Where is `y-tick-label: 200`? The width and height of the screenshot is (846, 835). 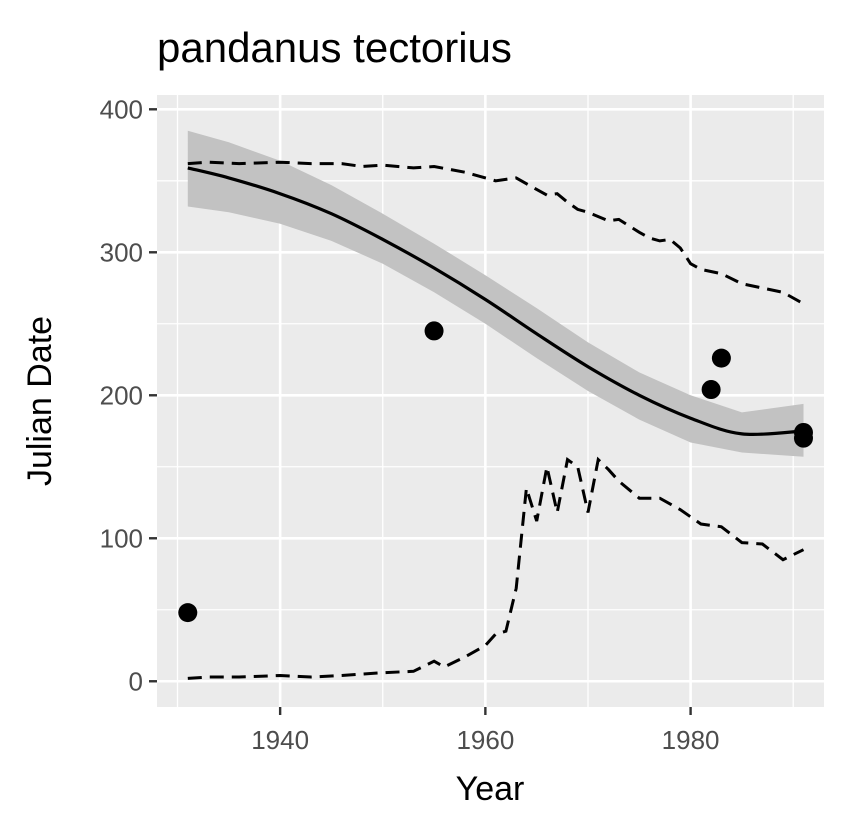
y-tick-label: 200 is located at coordinates (121, 395).